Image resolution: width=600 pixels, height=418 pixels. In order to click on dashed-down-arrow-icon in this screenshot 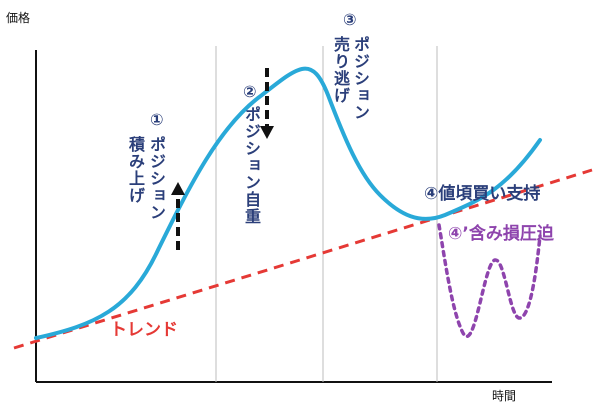, I will do `click(267, 103)`.